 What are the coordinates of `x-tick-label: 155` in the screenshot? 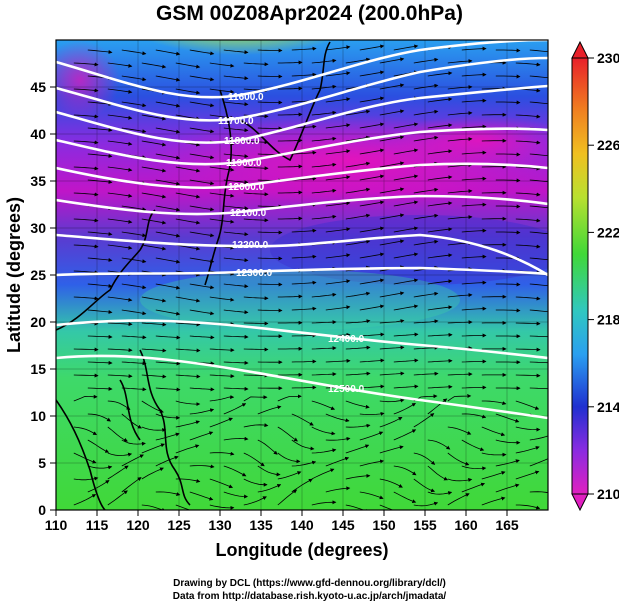 It's located at (425, 525).